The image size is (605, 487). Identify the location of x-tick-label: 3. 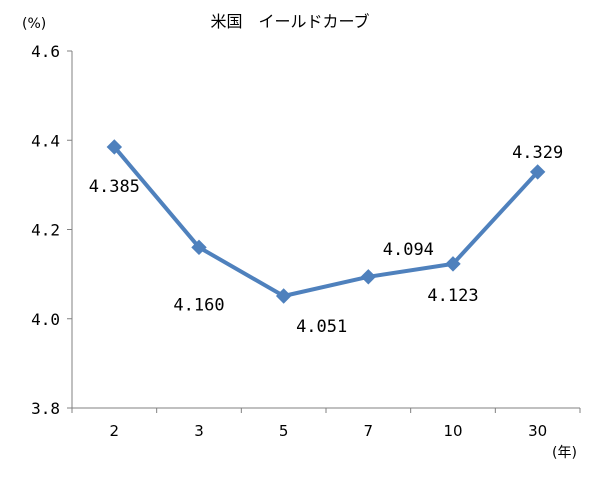
(199, 431).